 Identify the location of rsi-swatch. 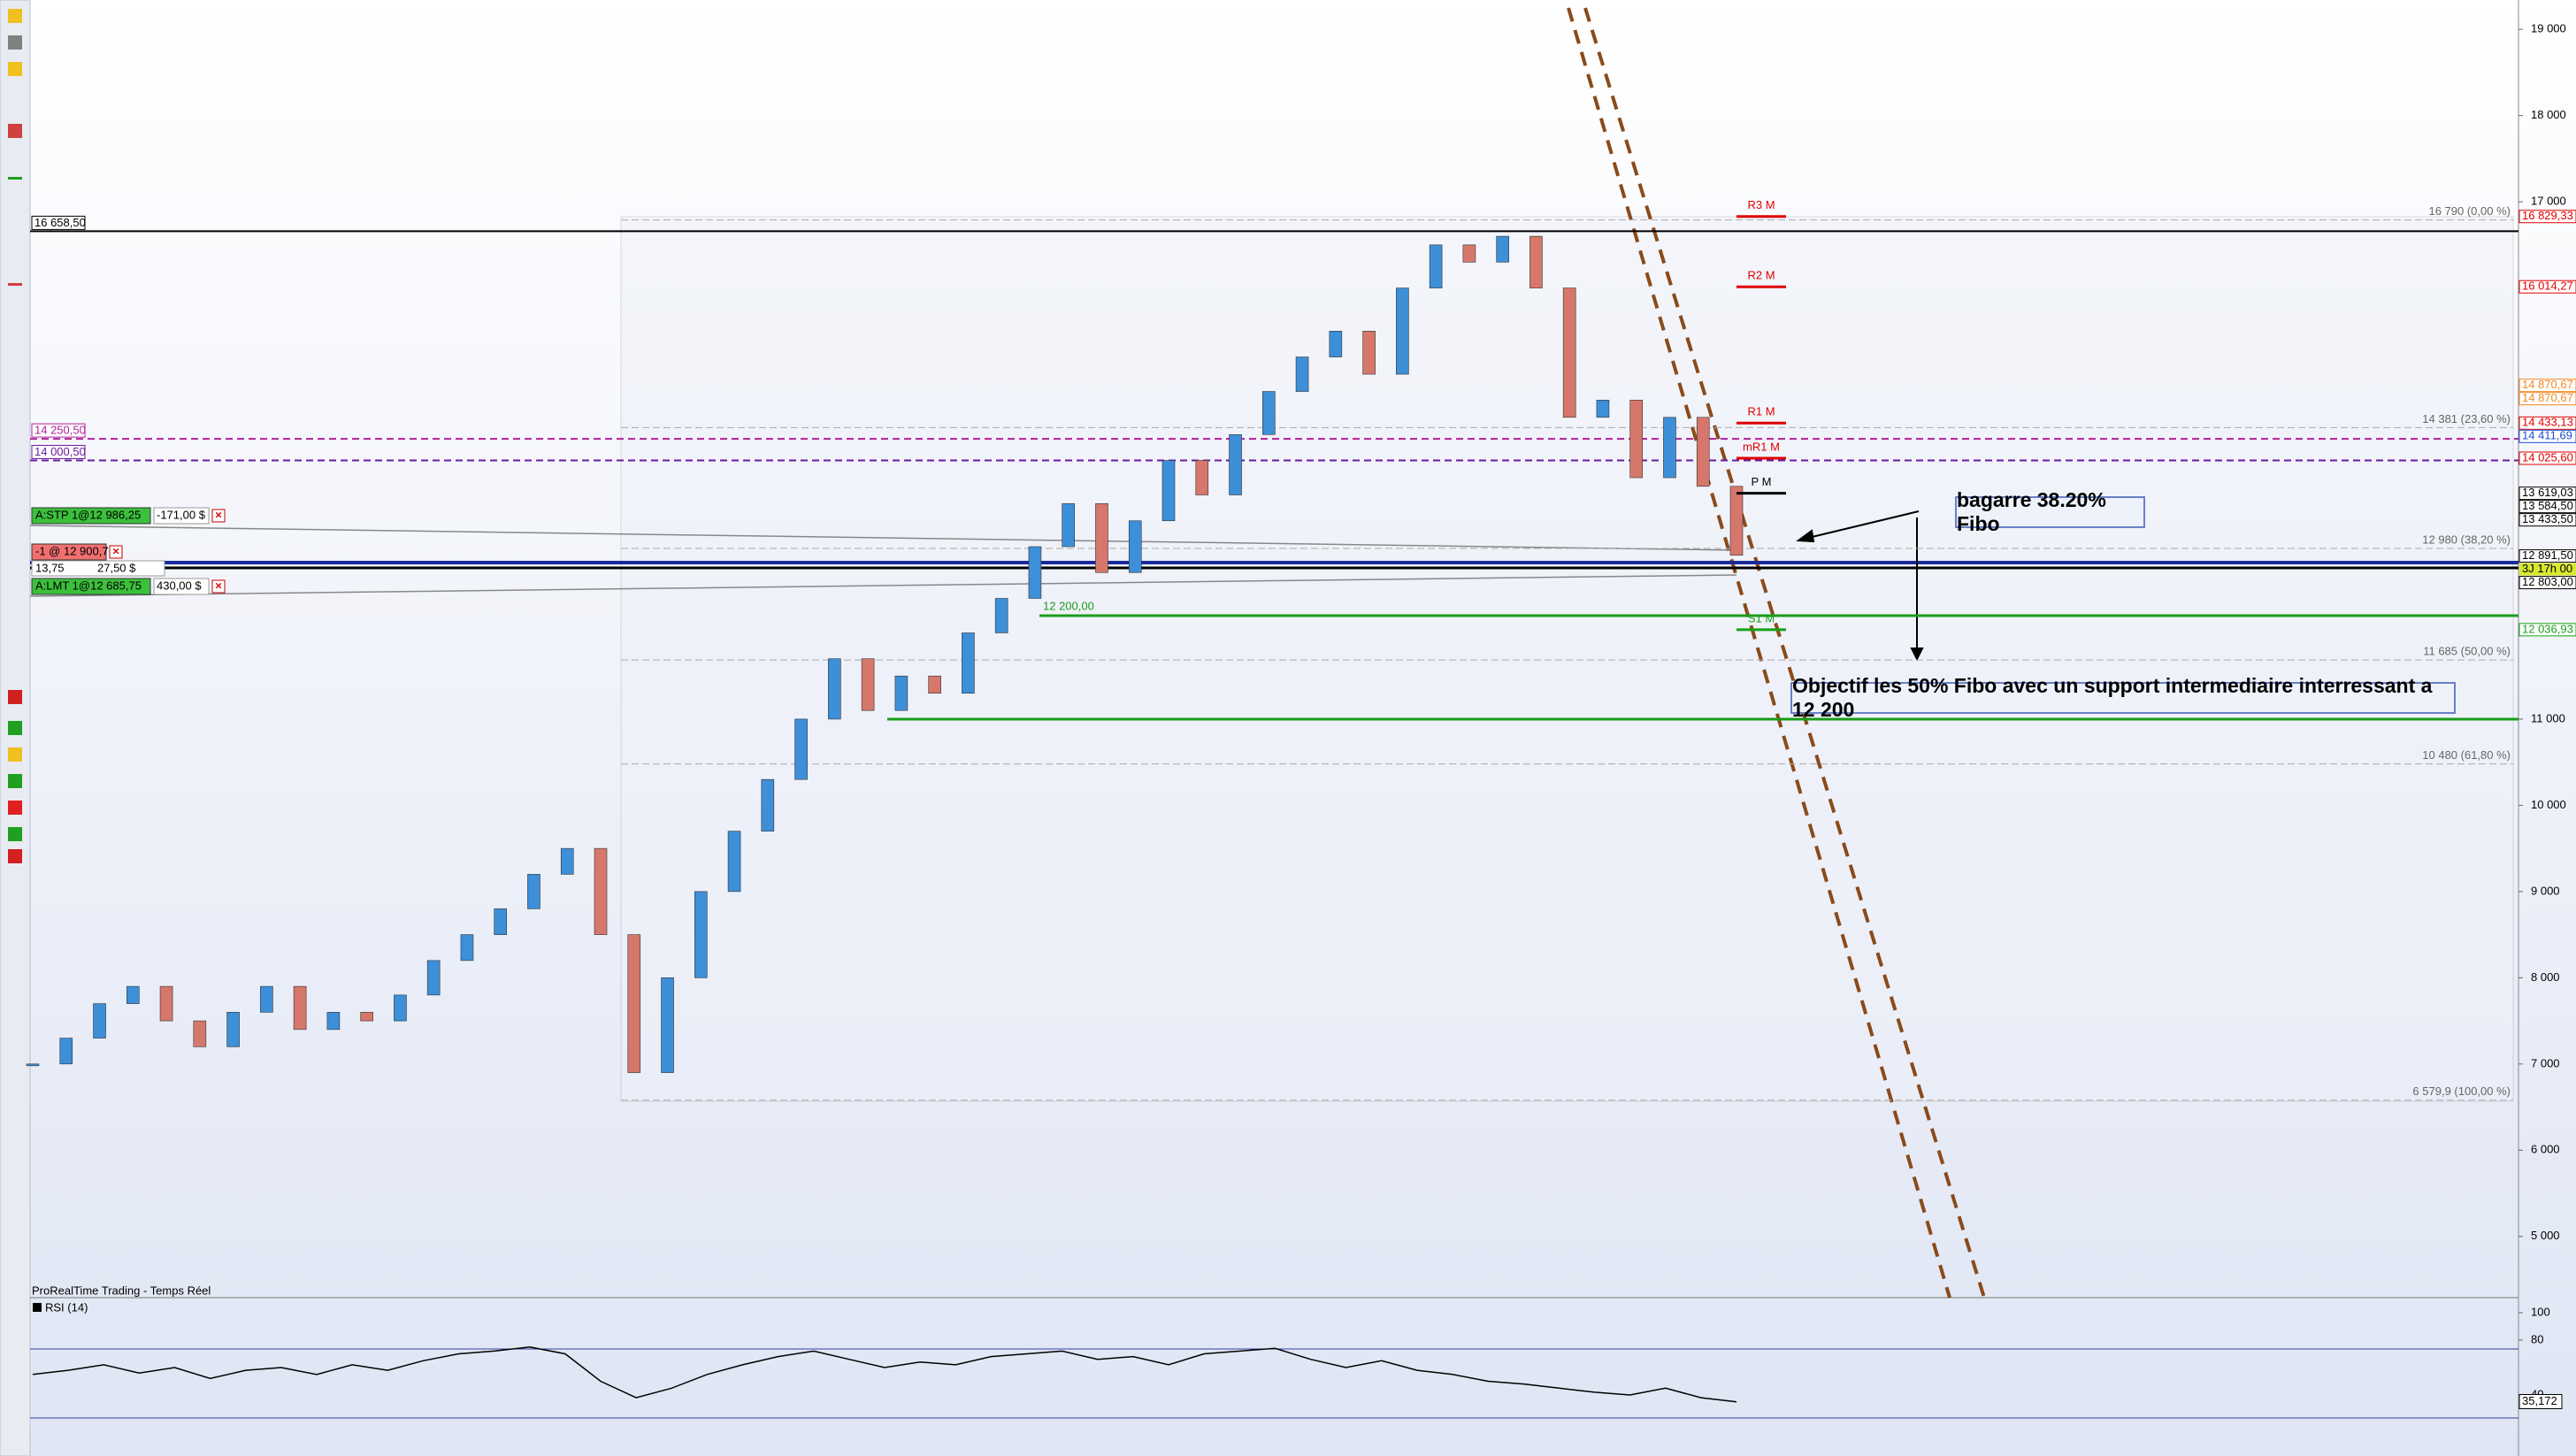
(37, 1307).